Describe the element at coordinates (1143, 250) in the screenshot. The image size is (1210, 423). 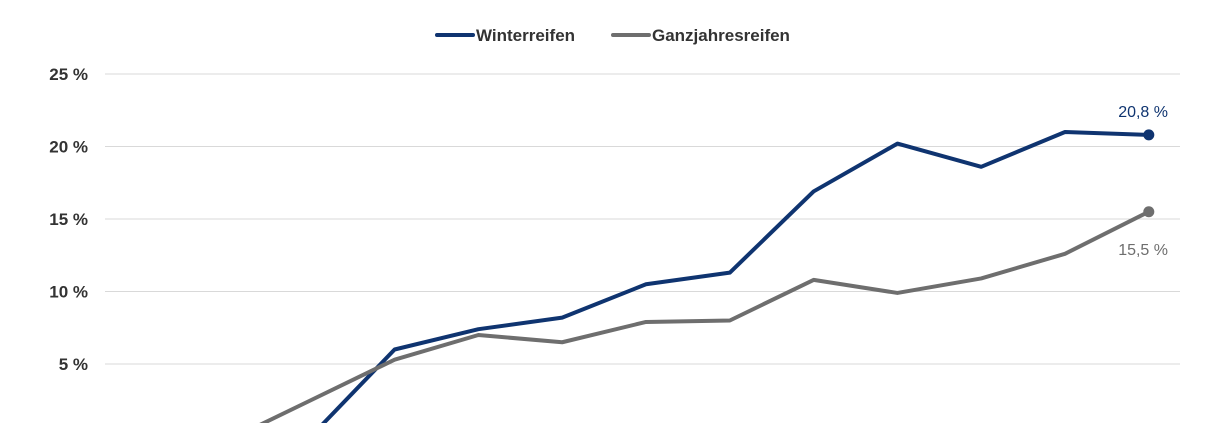
I see `end-label-ganzjahresreifen: 15,5 %` at that location.